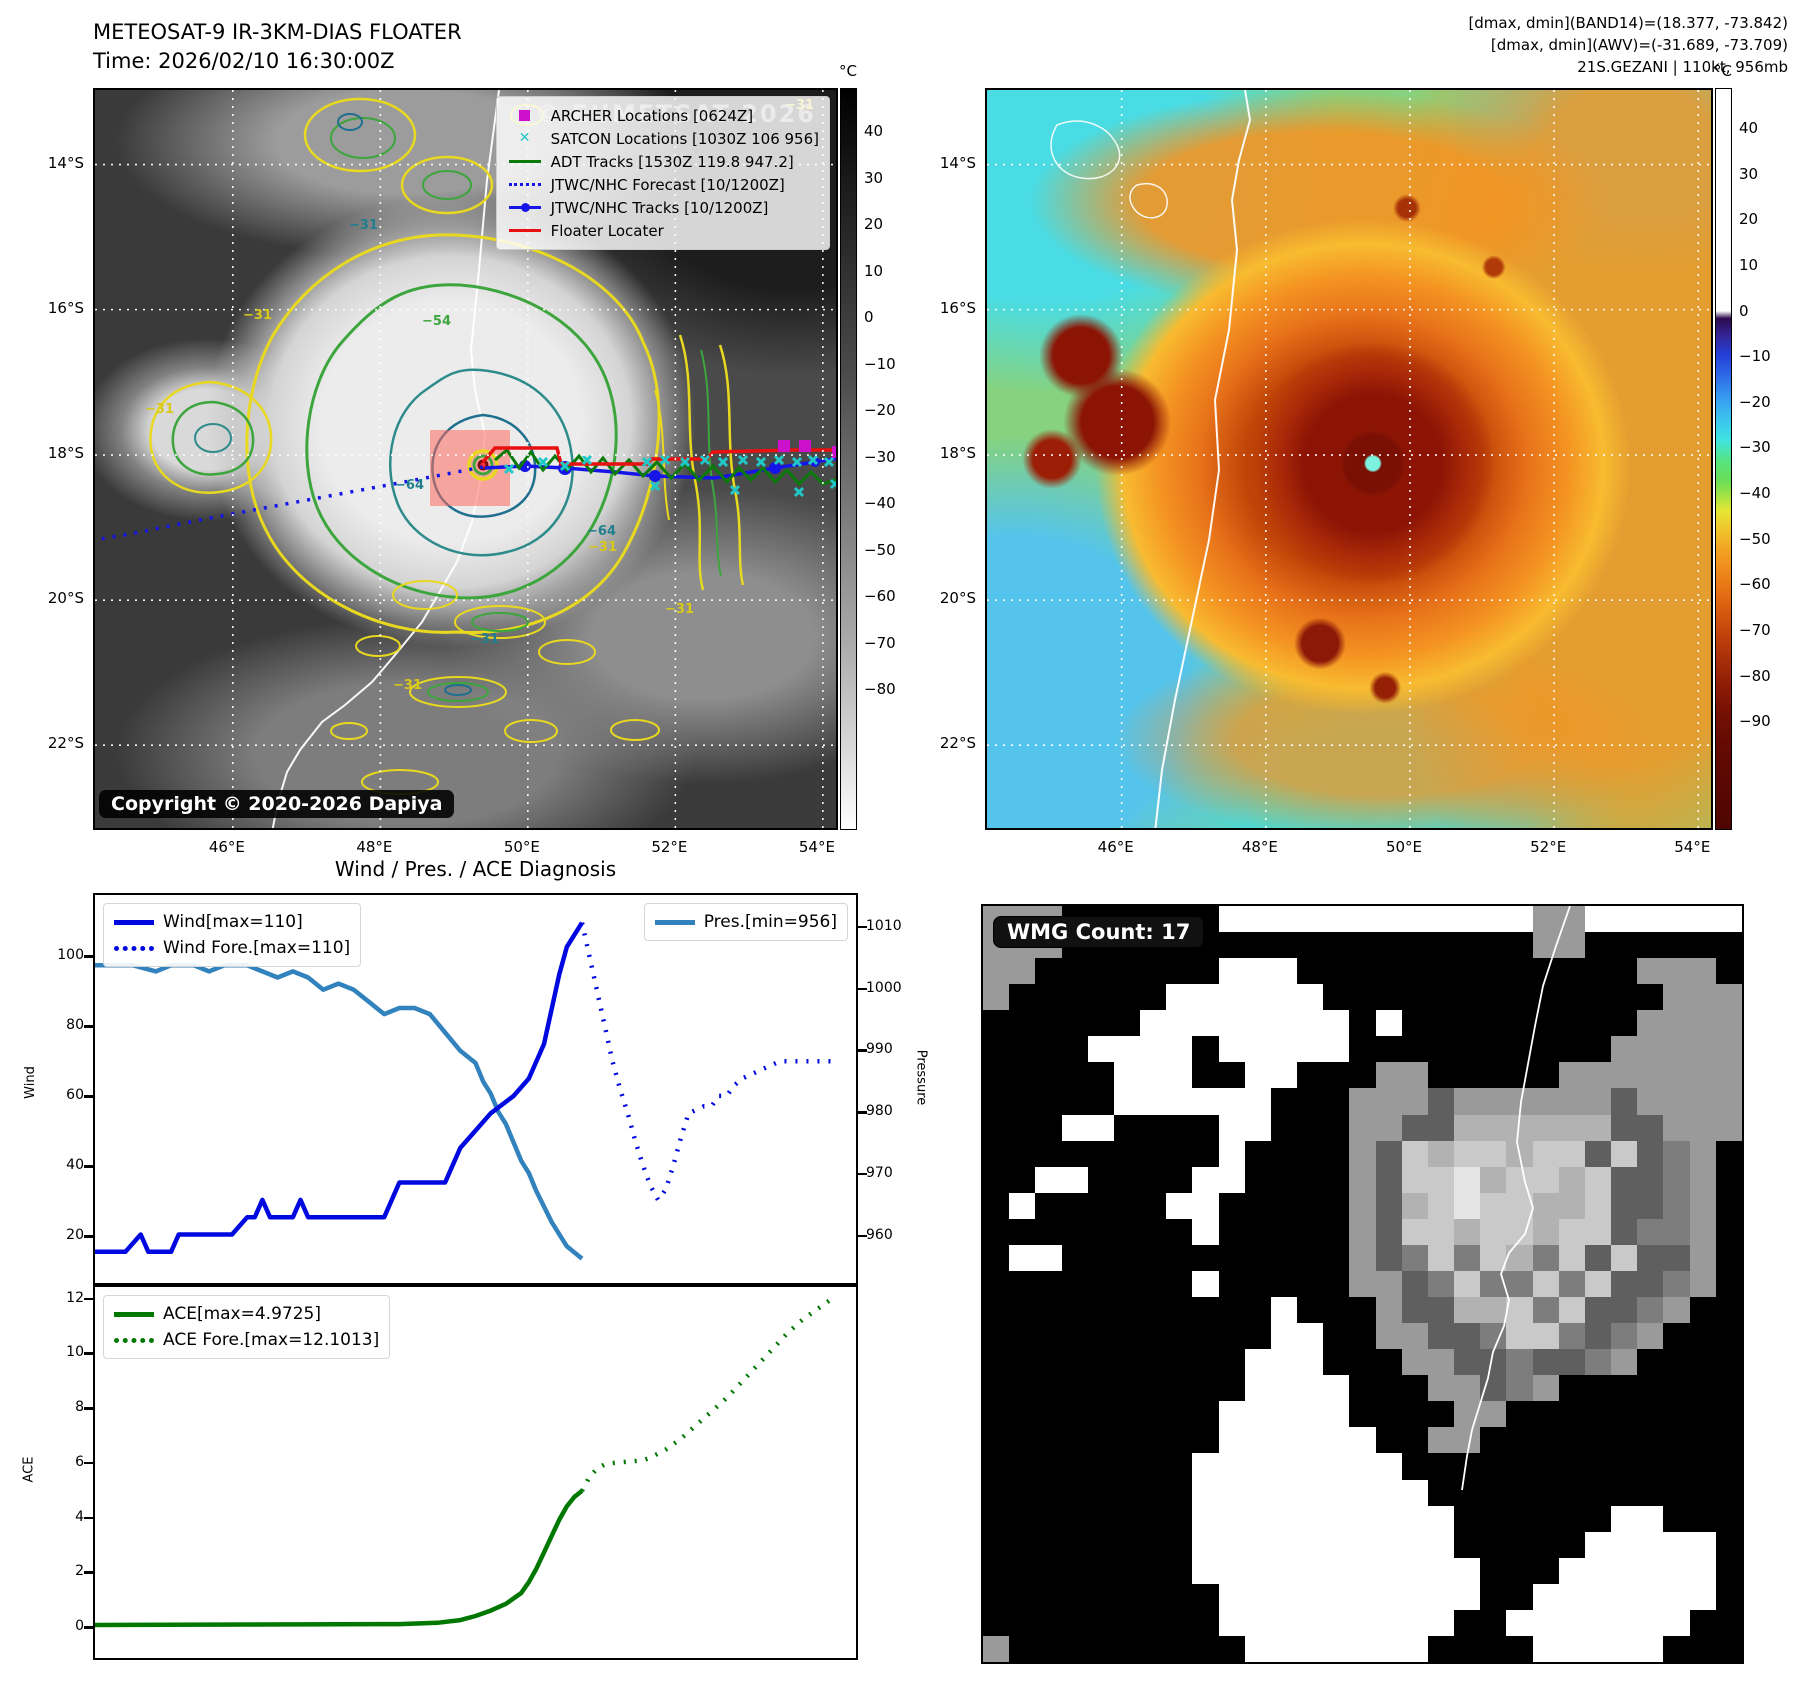 Image resolution: width=1797 pixels, height=1690 pixels. Describe the element at coordinates (880, 596) in the screenshot. I see `colorbar-tick-label: −60` at that location.